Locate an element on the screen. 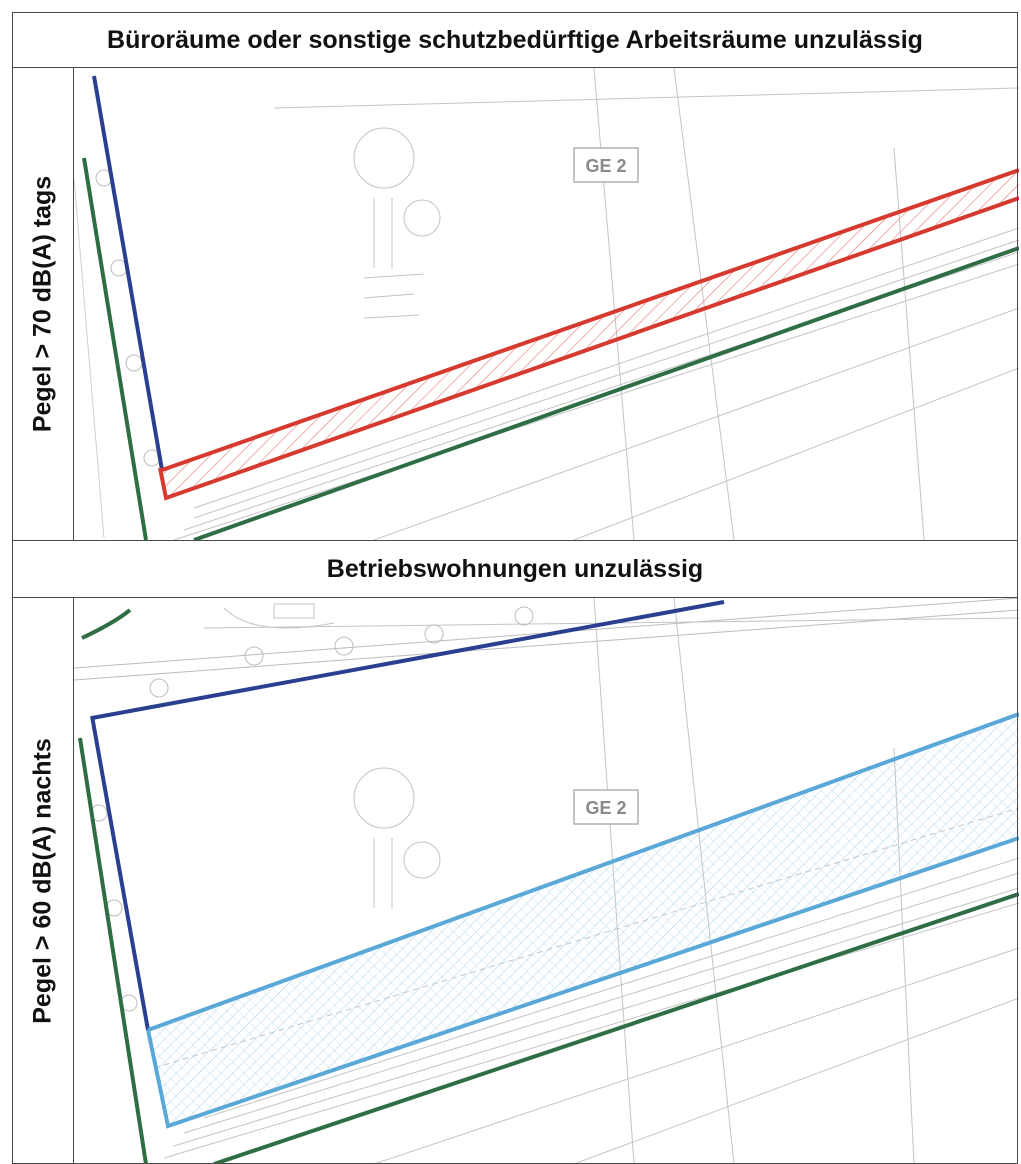  panel-2-side-label-box: Pegel > 60 dB(A) nachts is located at coordinates (43, 881).